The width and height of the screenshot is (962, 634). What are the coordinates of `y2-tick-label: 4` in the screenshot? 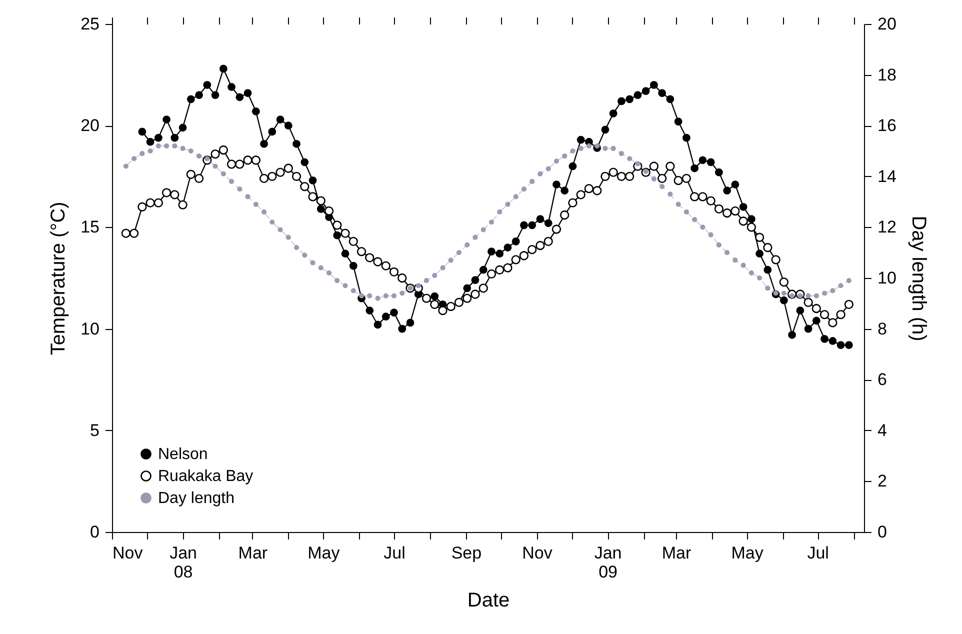 It's located at (882, 430).